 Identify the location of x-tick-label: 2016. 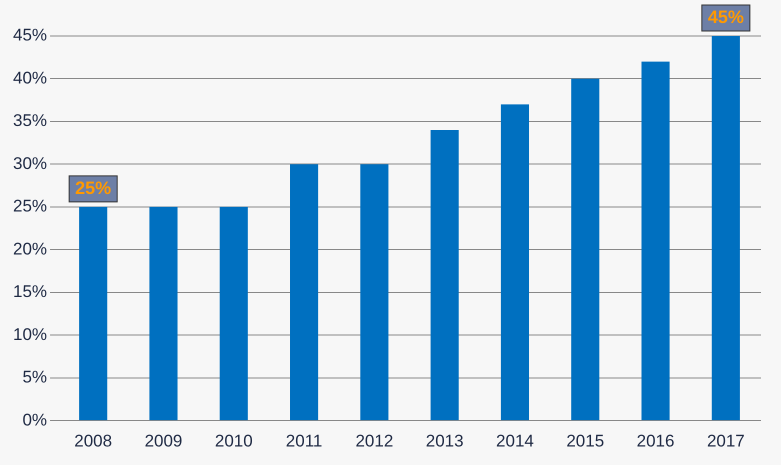
(655, 440).